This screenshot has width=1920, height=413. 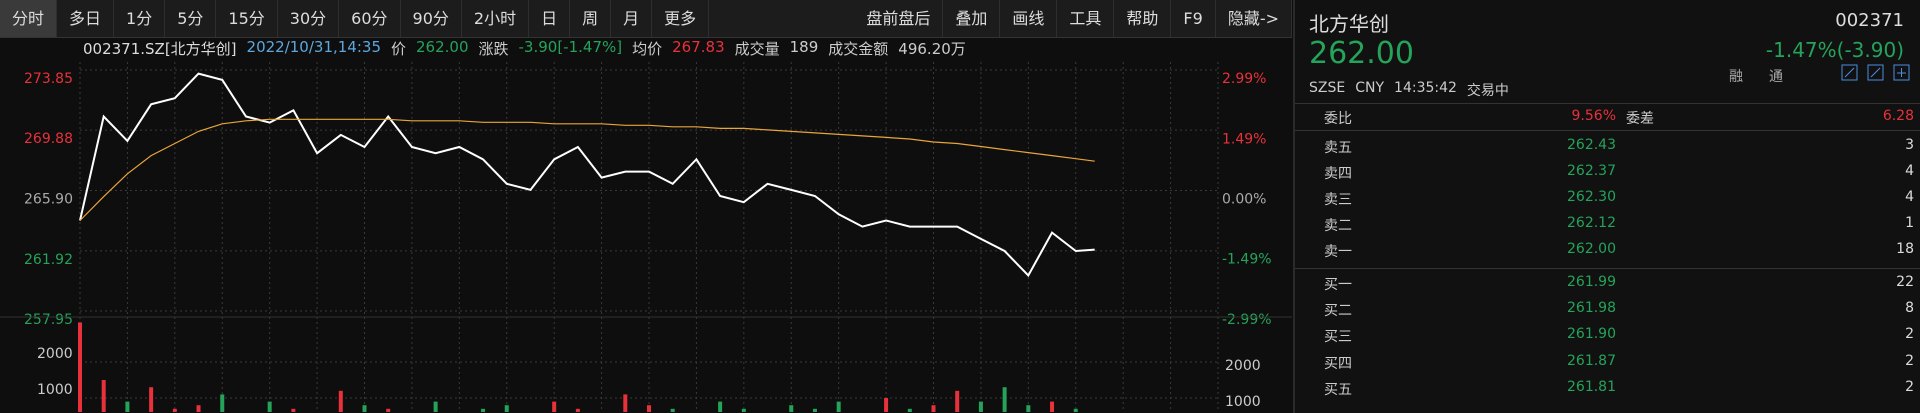 What do you see at coordinates (632, 18) in the screenshot?
I see `tab: 月` at bounding box center [632, 18].